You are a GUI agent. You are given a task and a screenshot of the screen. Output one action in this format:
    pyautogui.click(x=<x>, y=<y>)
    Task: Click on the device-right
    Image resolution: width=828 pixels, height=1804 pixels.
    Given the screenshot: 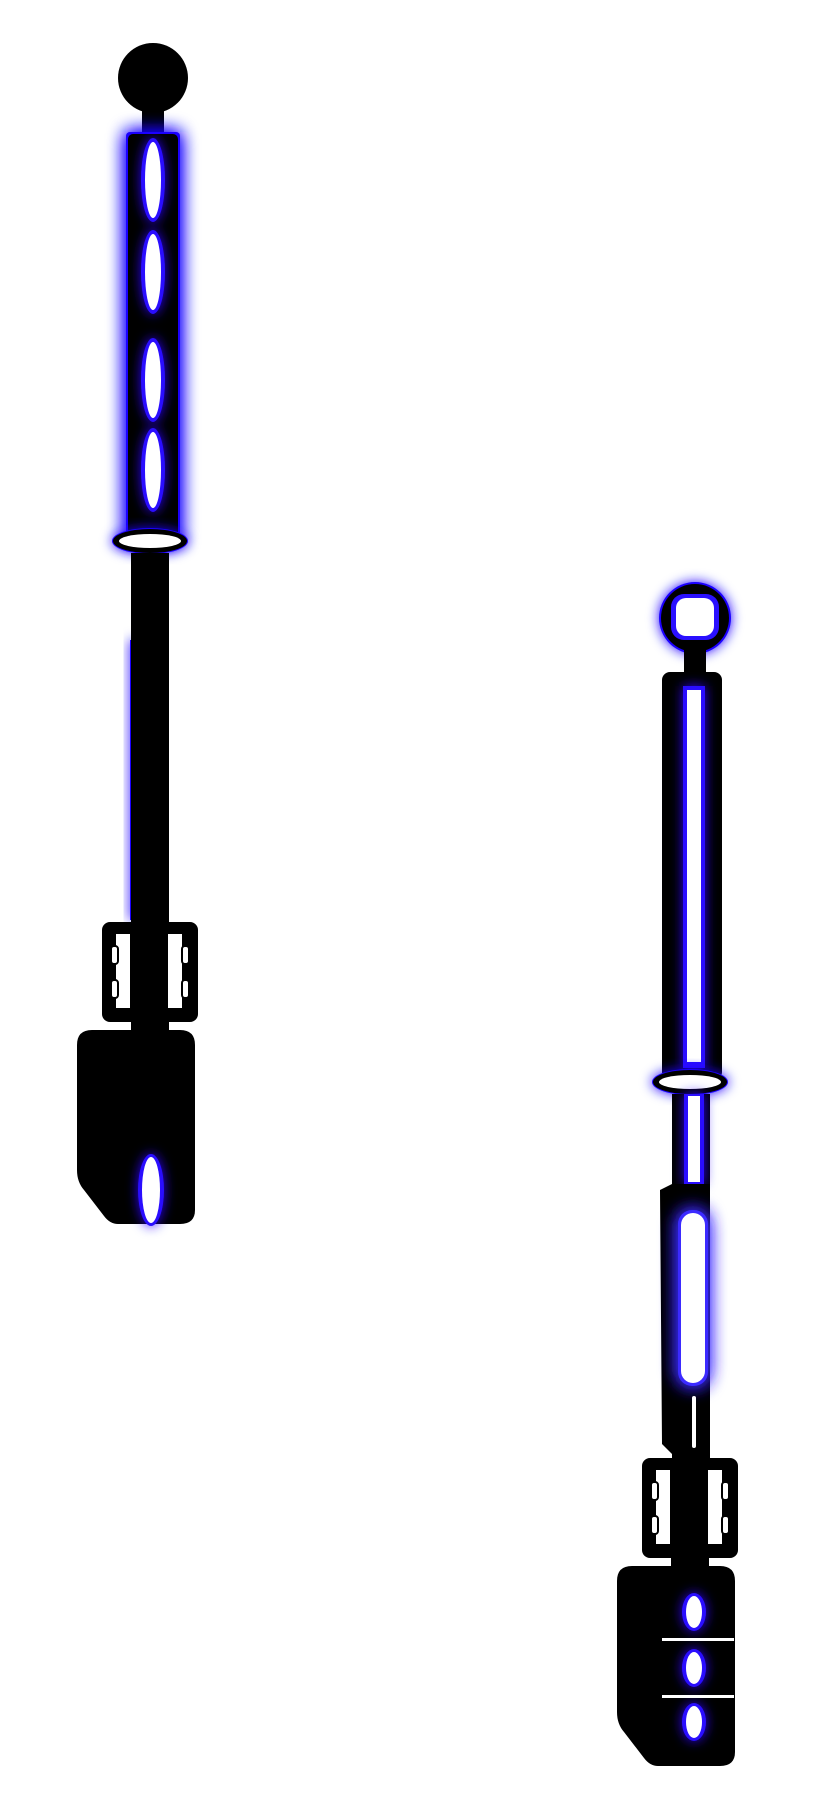 What is the action you would take?
    pyautogui.click(x=677, y=1174)
    